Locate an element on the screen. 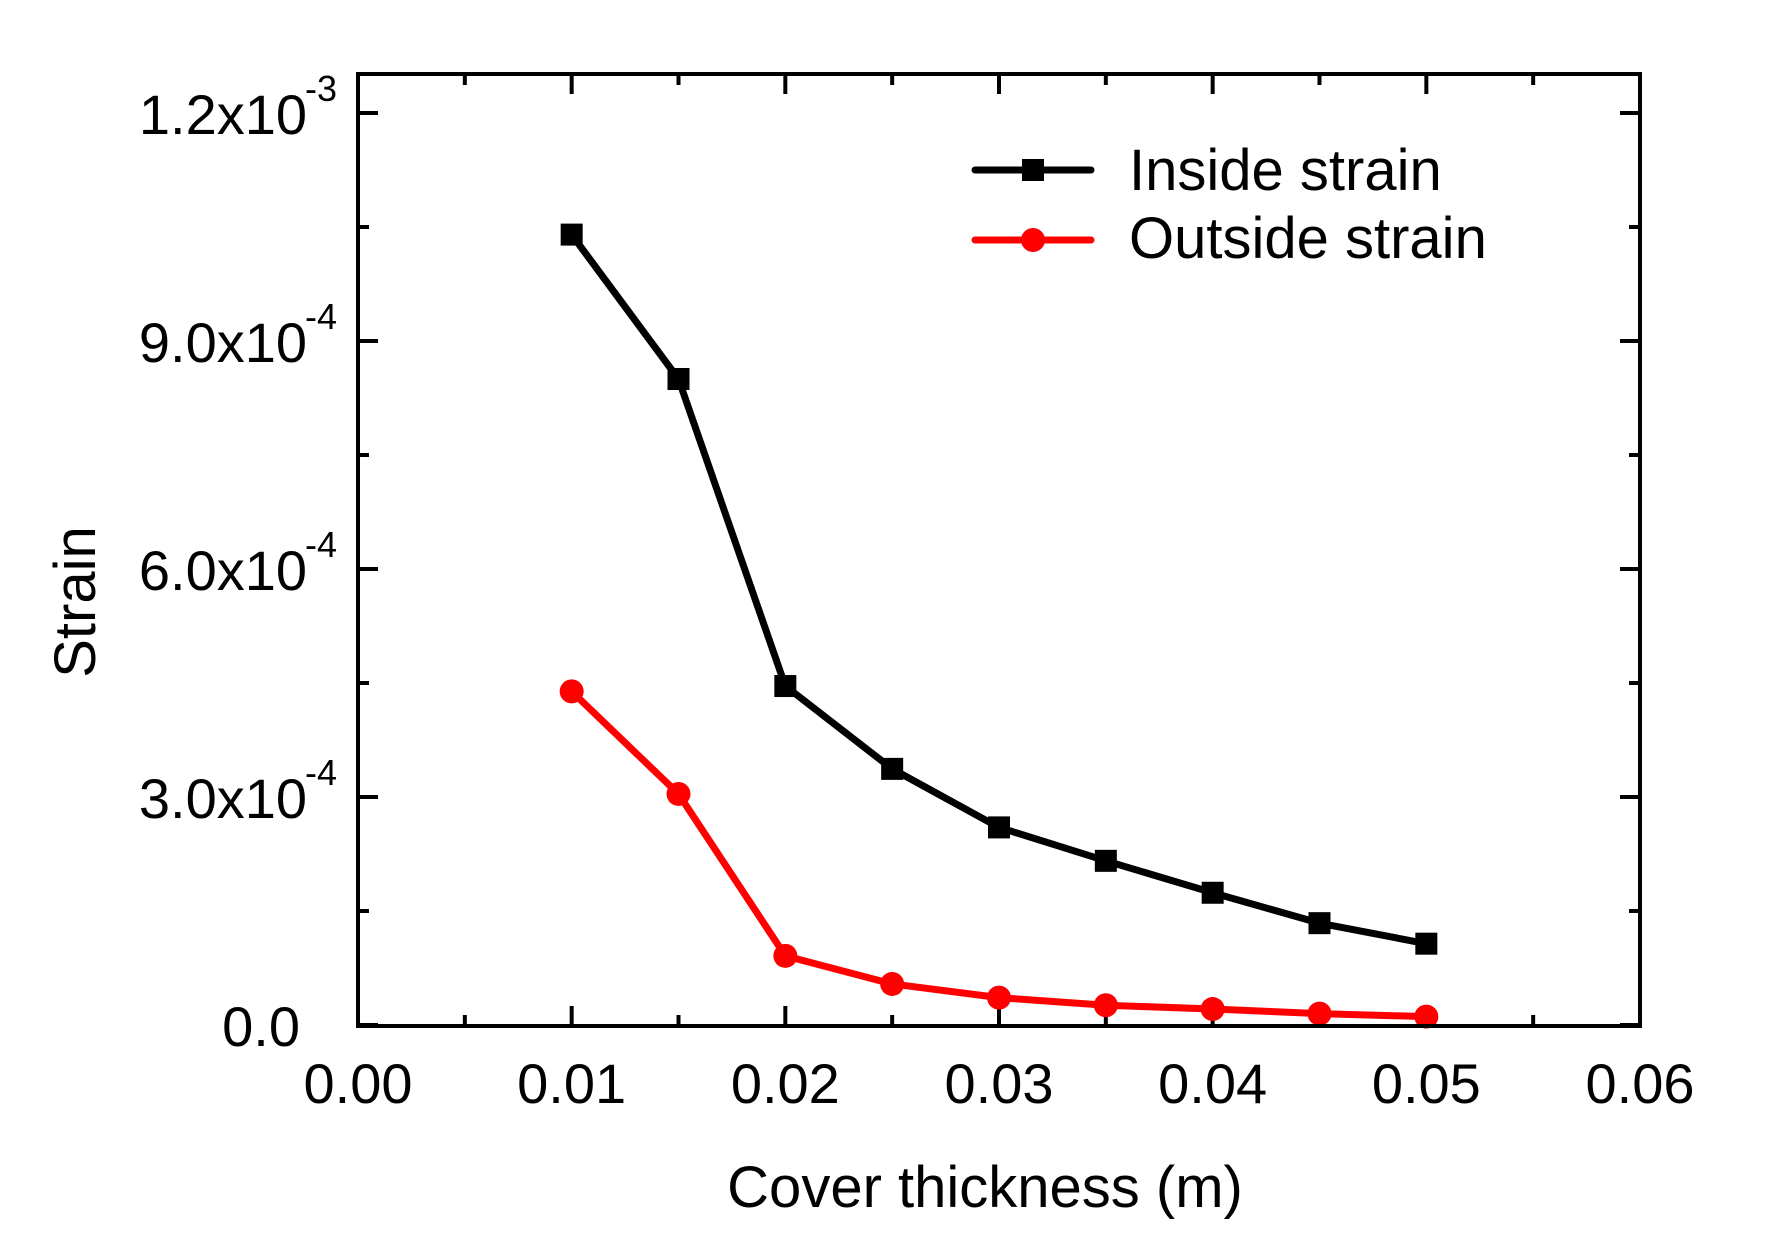 Image resolution: width=1768 pixels, height=1249 pixels. legend-item-inside: Inside strain is located at coordinates (1206, 170).